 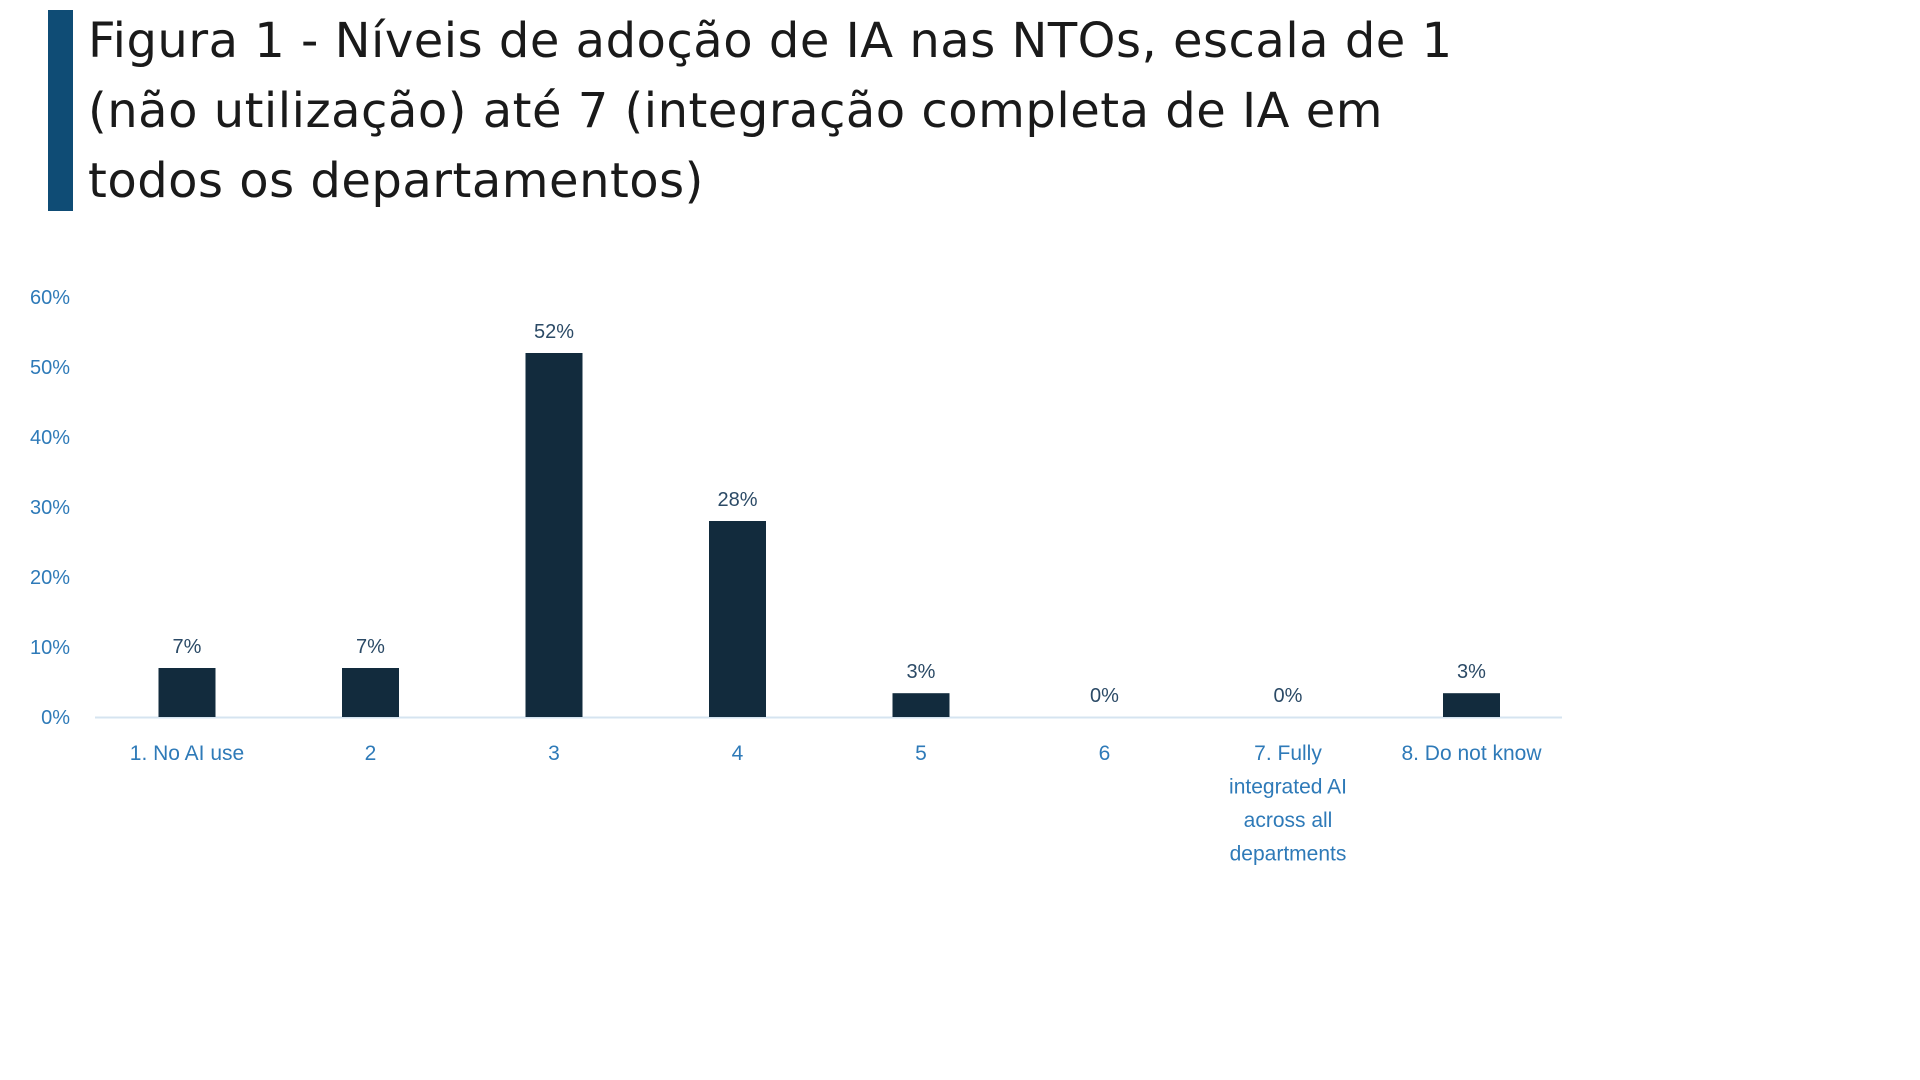 What do you see at coordinates (1105, 753) in the screenshot?
I see `x-category-label: 6` at bounding box center [1105, 753].